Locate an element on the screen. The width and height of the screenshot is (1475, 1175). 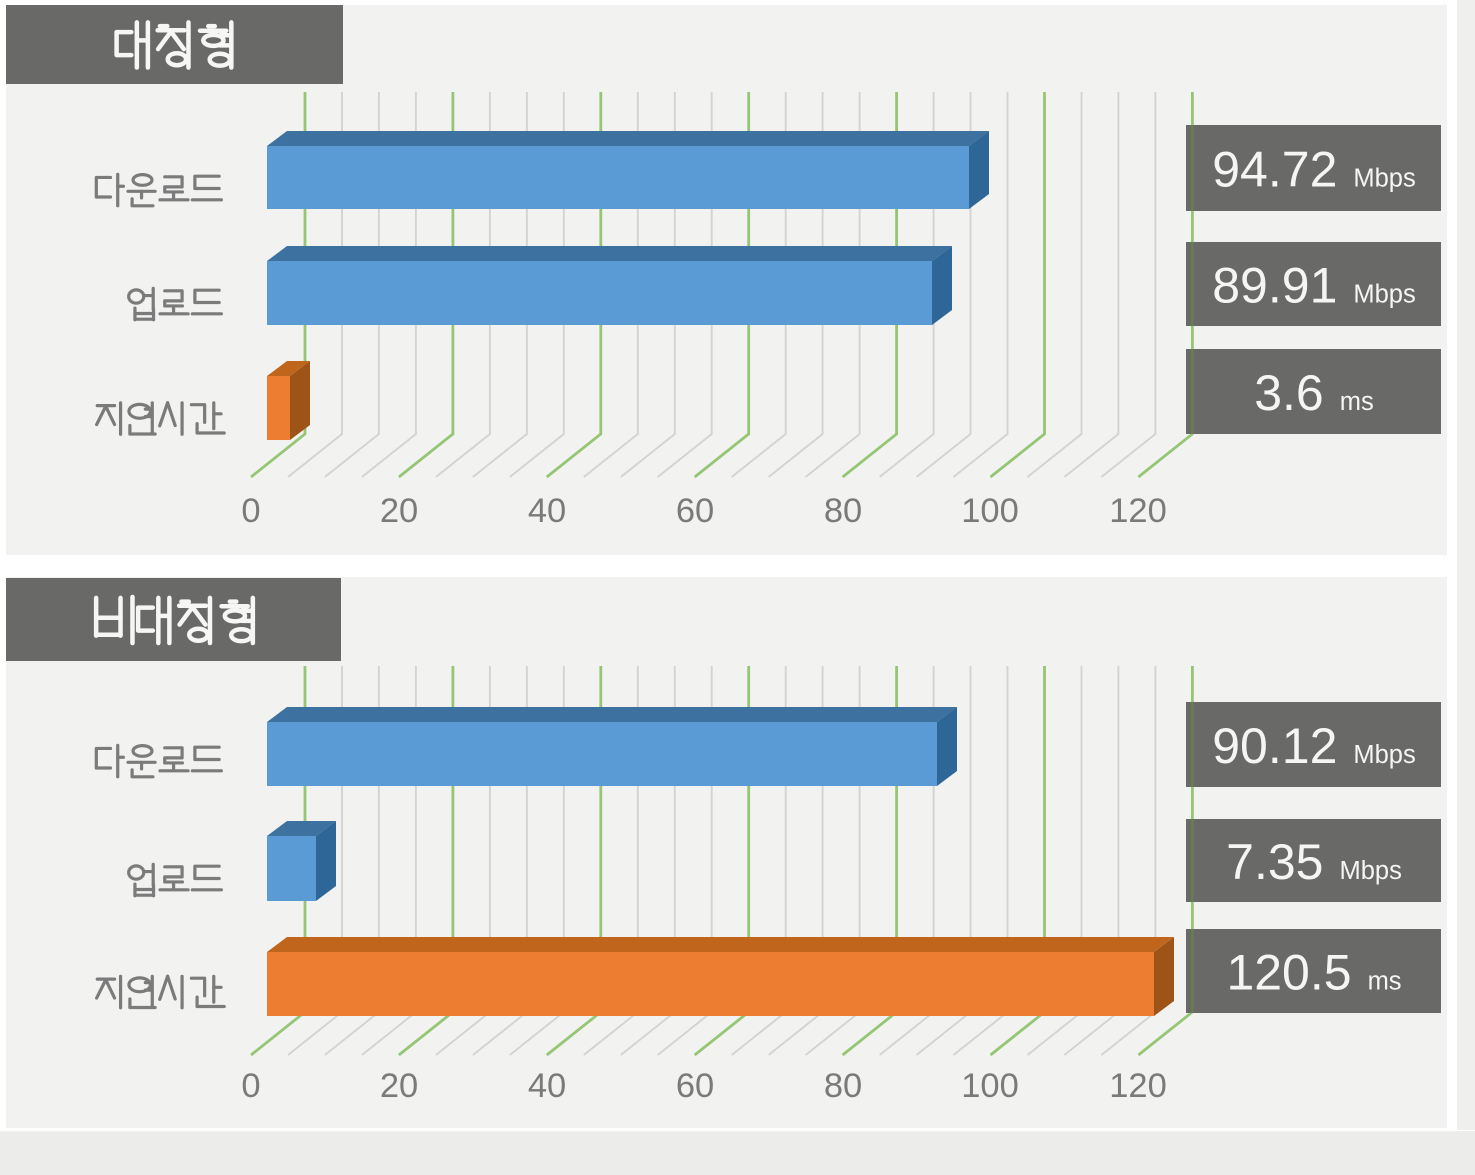
svg-text:120.5ms: 120.5 ms is located at coordinates (1313, 973).